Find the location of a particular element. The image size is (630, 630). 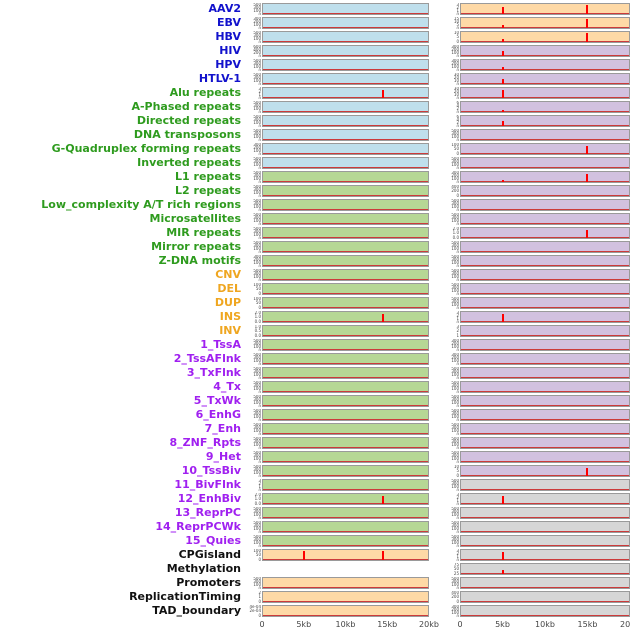

y-axis-ticks: 300 200 100 0 is located at coordinates (452, 611).